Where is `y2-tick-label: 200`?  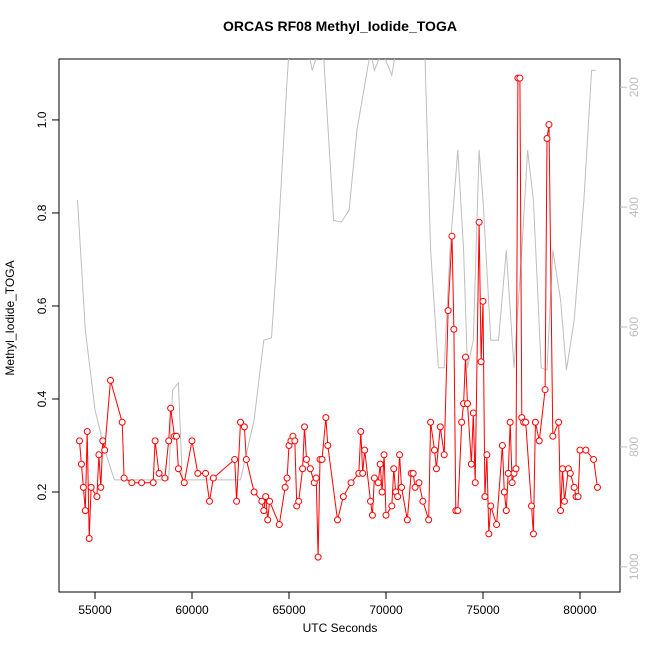 y2-tick-label: 200 is located at coordinates (634, 87).